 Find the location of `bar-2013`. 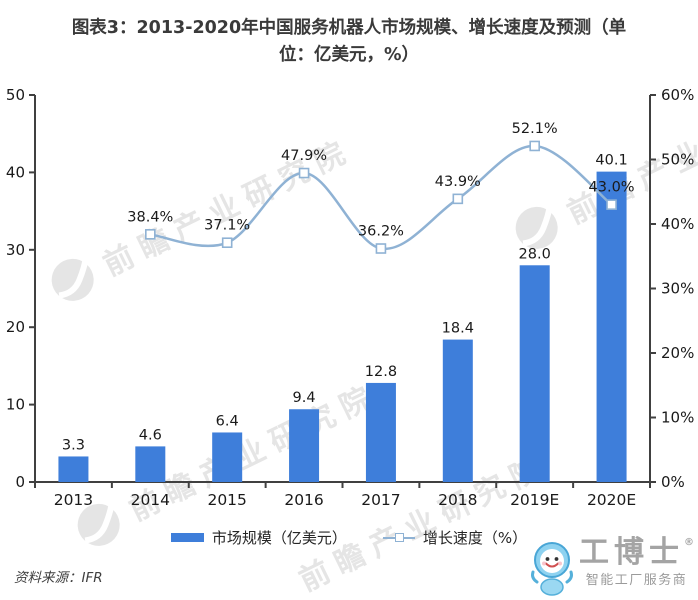

bar-2013 is located at coordinates (73, 469).